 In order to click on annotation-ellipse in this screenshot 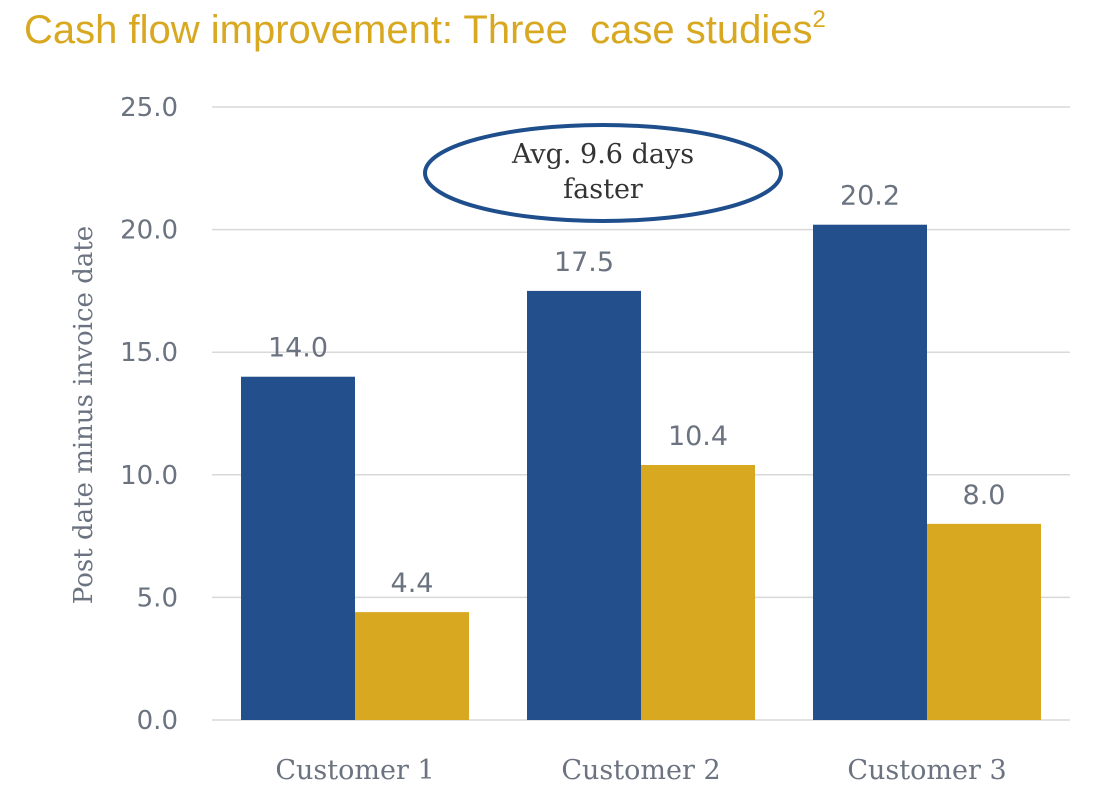, I will do `click(603, 173)`.